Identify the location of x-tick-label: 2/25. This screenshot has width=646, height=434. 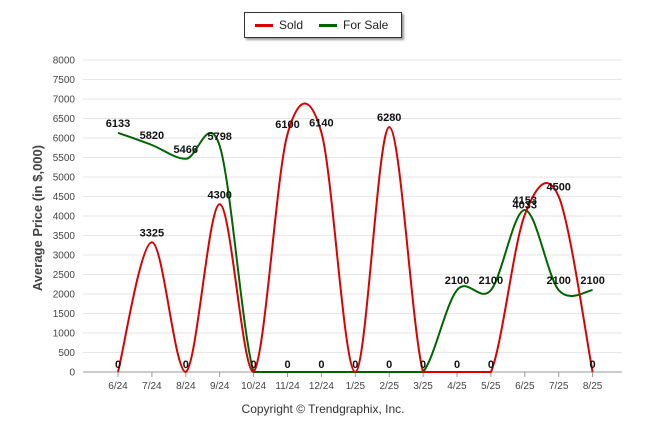
(389, 386).